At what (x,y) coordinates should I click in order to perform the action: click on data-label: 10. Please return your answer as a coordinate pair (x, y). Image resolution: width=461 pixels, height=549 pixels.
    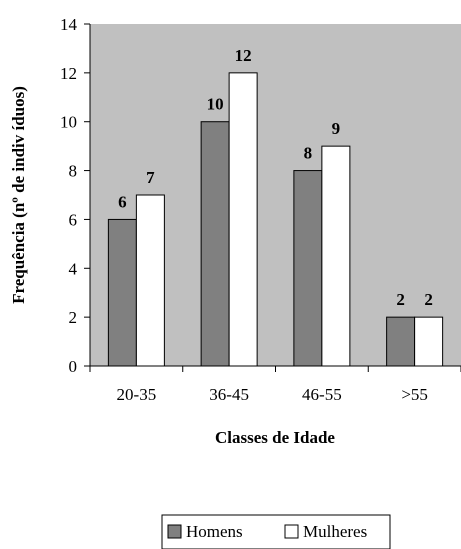
    Looking at the image, I should click on (215, 104).